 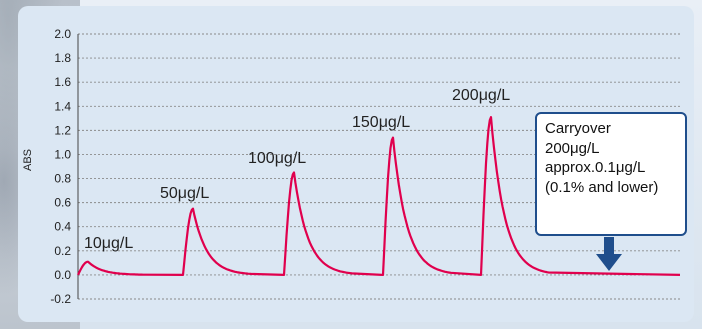 I want to click on arrow-shaft, so click(x=609, y=246).